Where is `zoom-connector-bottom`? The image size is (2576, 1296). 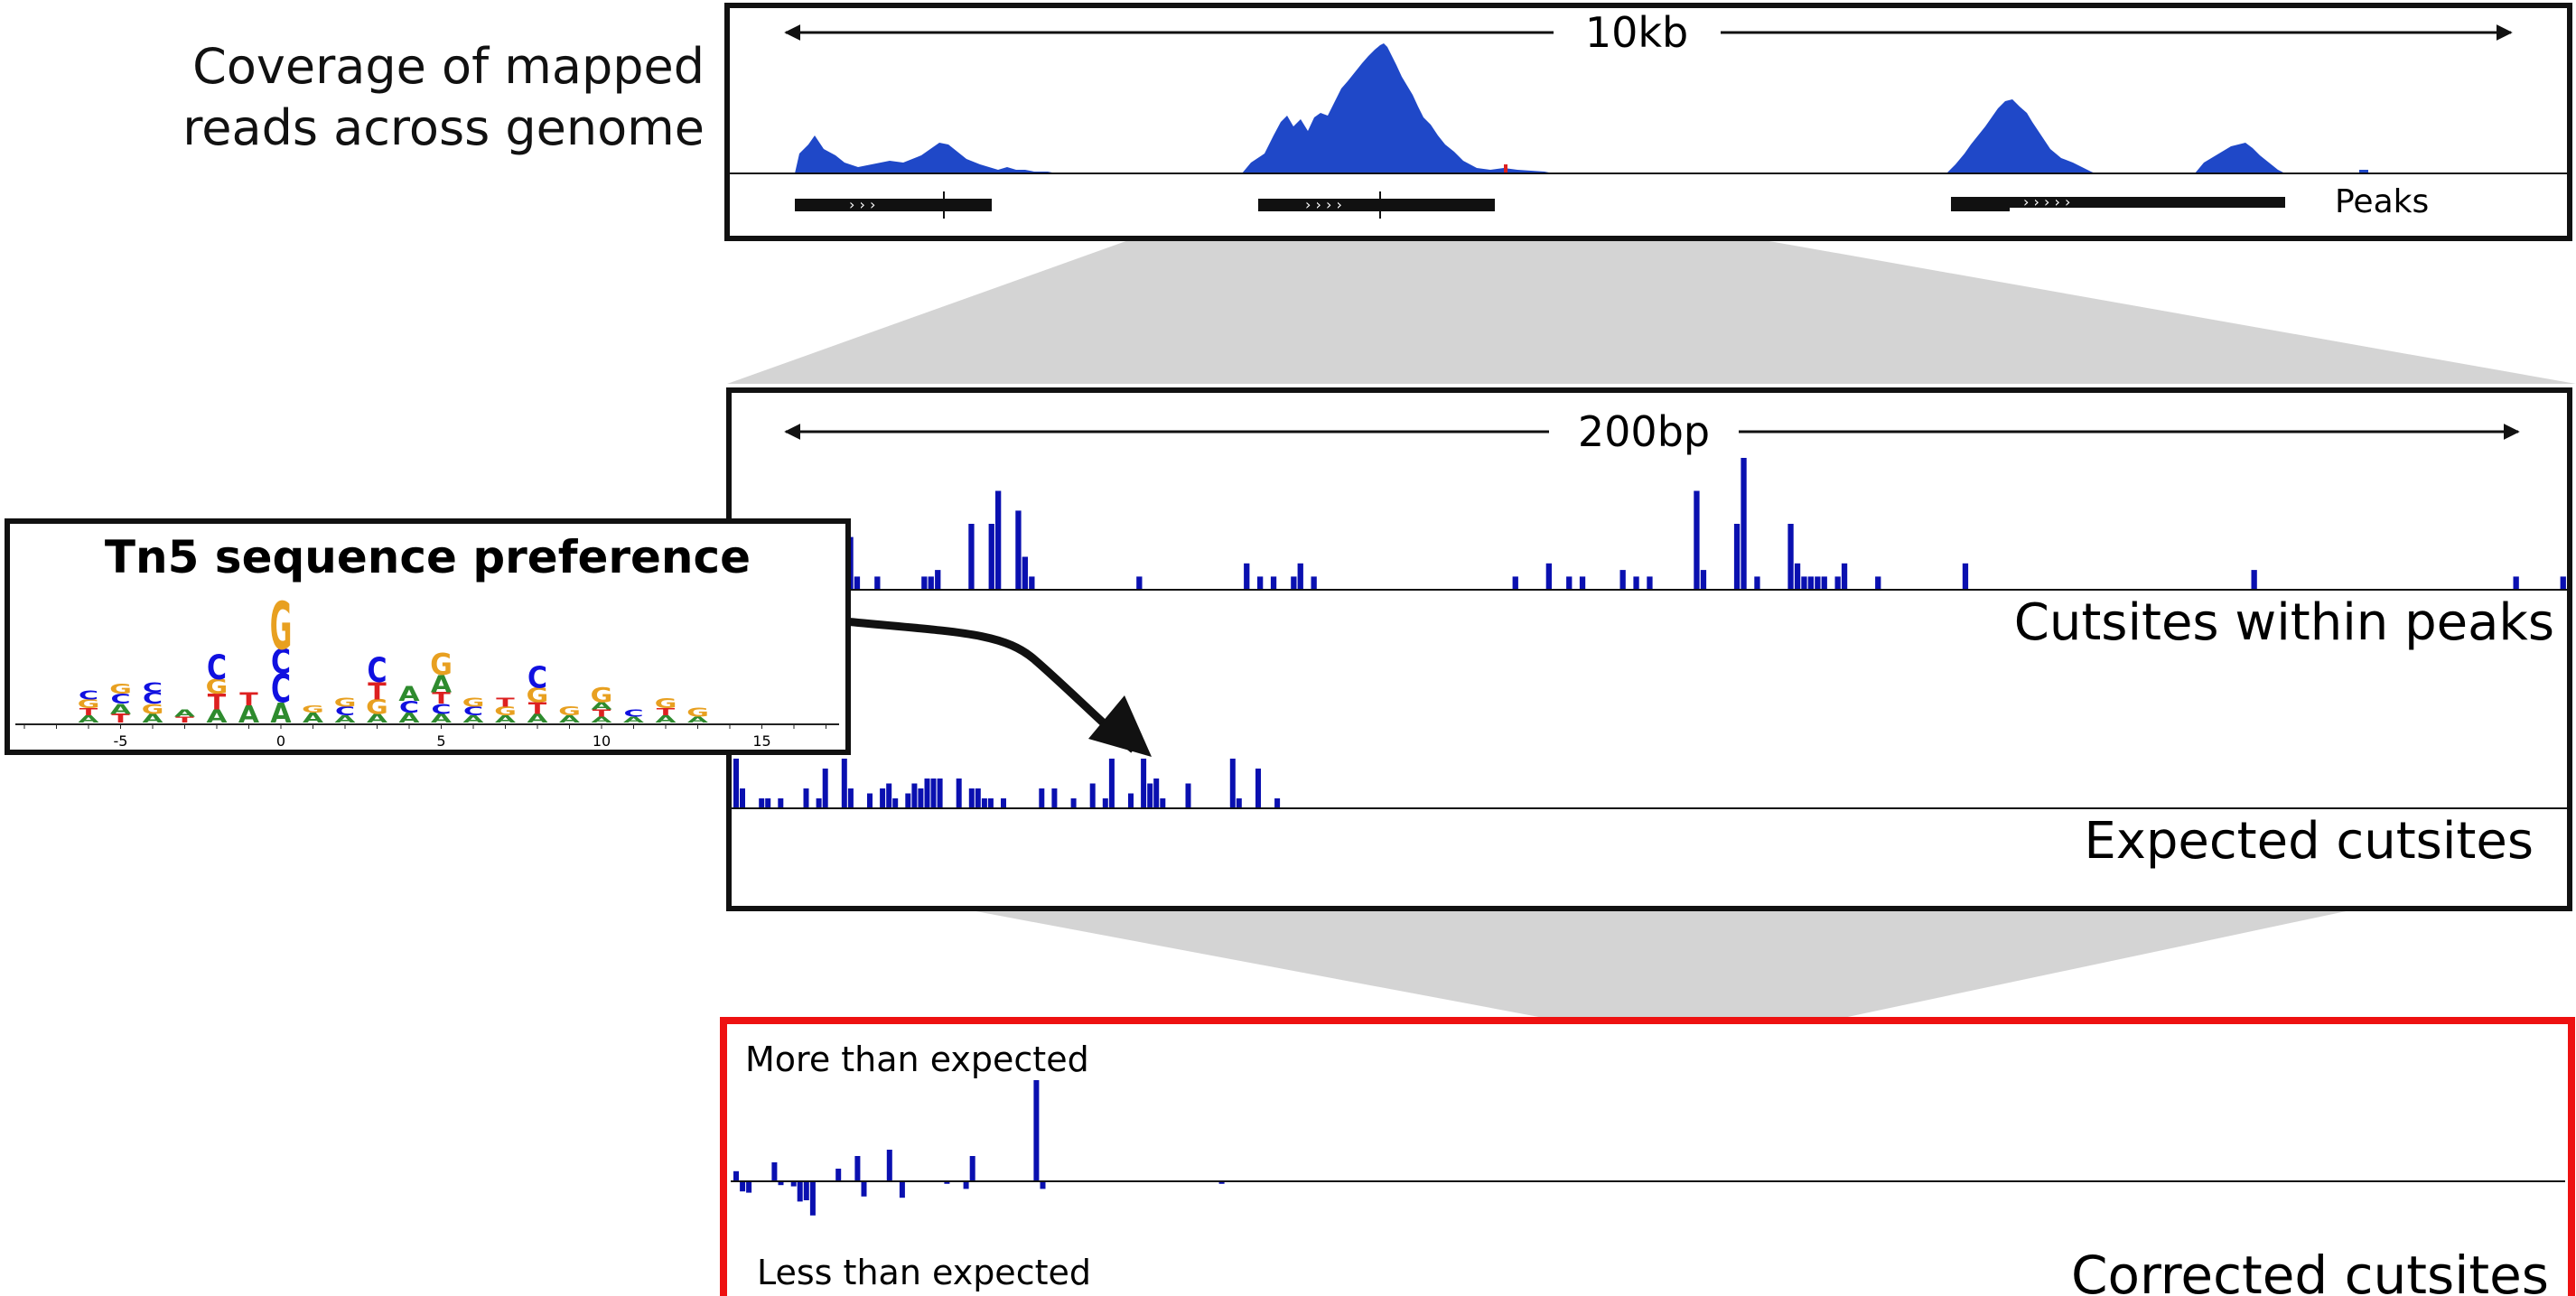 zoom-connector-bottom is located at coordinates (1660, 979).